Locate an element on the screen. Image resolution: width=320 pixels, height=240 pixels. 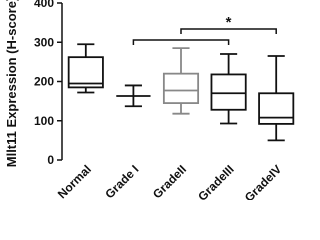
x-tick-label: Normal is located at coordinates (74, 181).